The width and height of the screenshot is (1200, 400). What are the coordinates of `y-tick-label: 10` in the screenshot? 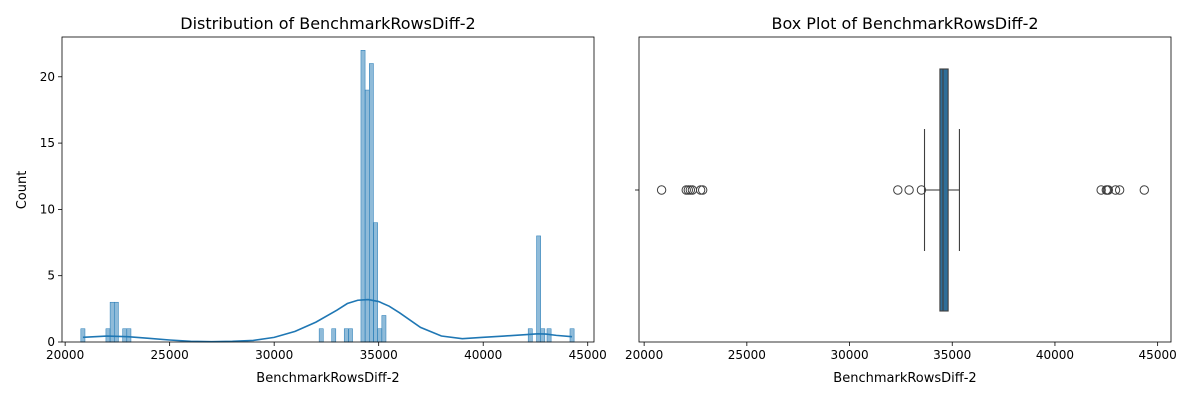 It's located at (47, 209).